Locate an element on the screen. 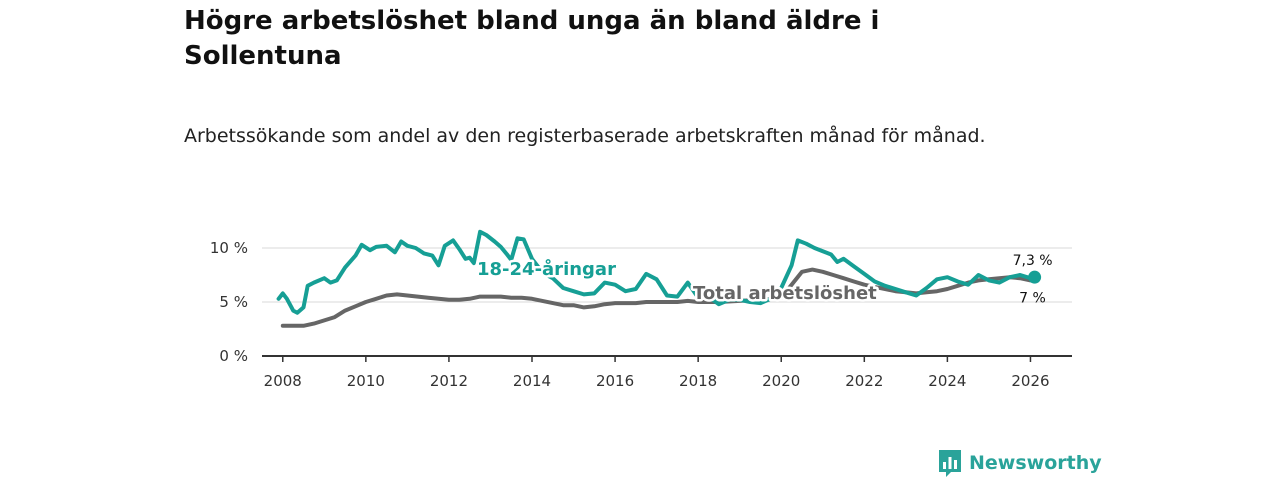  series-label-youth: 18-24-åringar is located at coordinates (546, 269).